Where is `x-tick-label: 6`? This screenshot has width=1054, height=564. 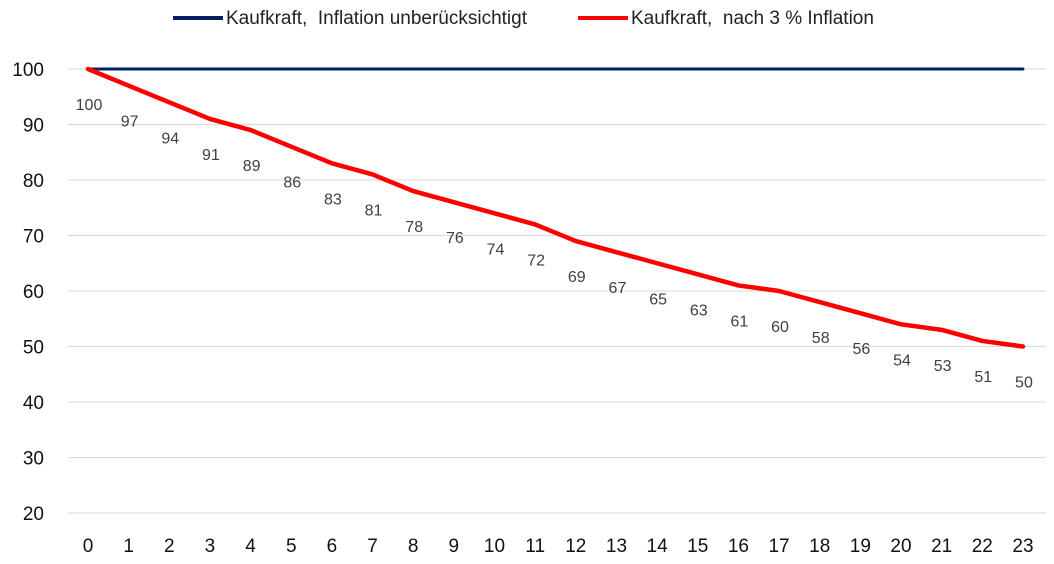
x-tick-label: 6 is located at coordinates (332, 546).